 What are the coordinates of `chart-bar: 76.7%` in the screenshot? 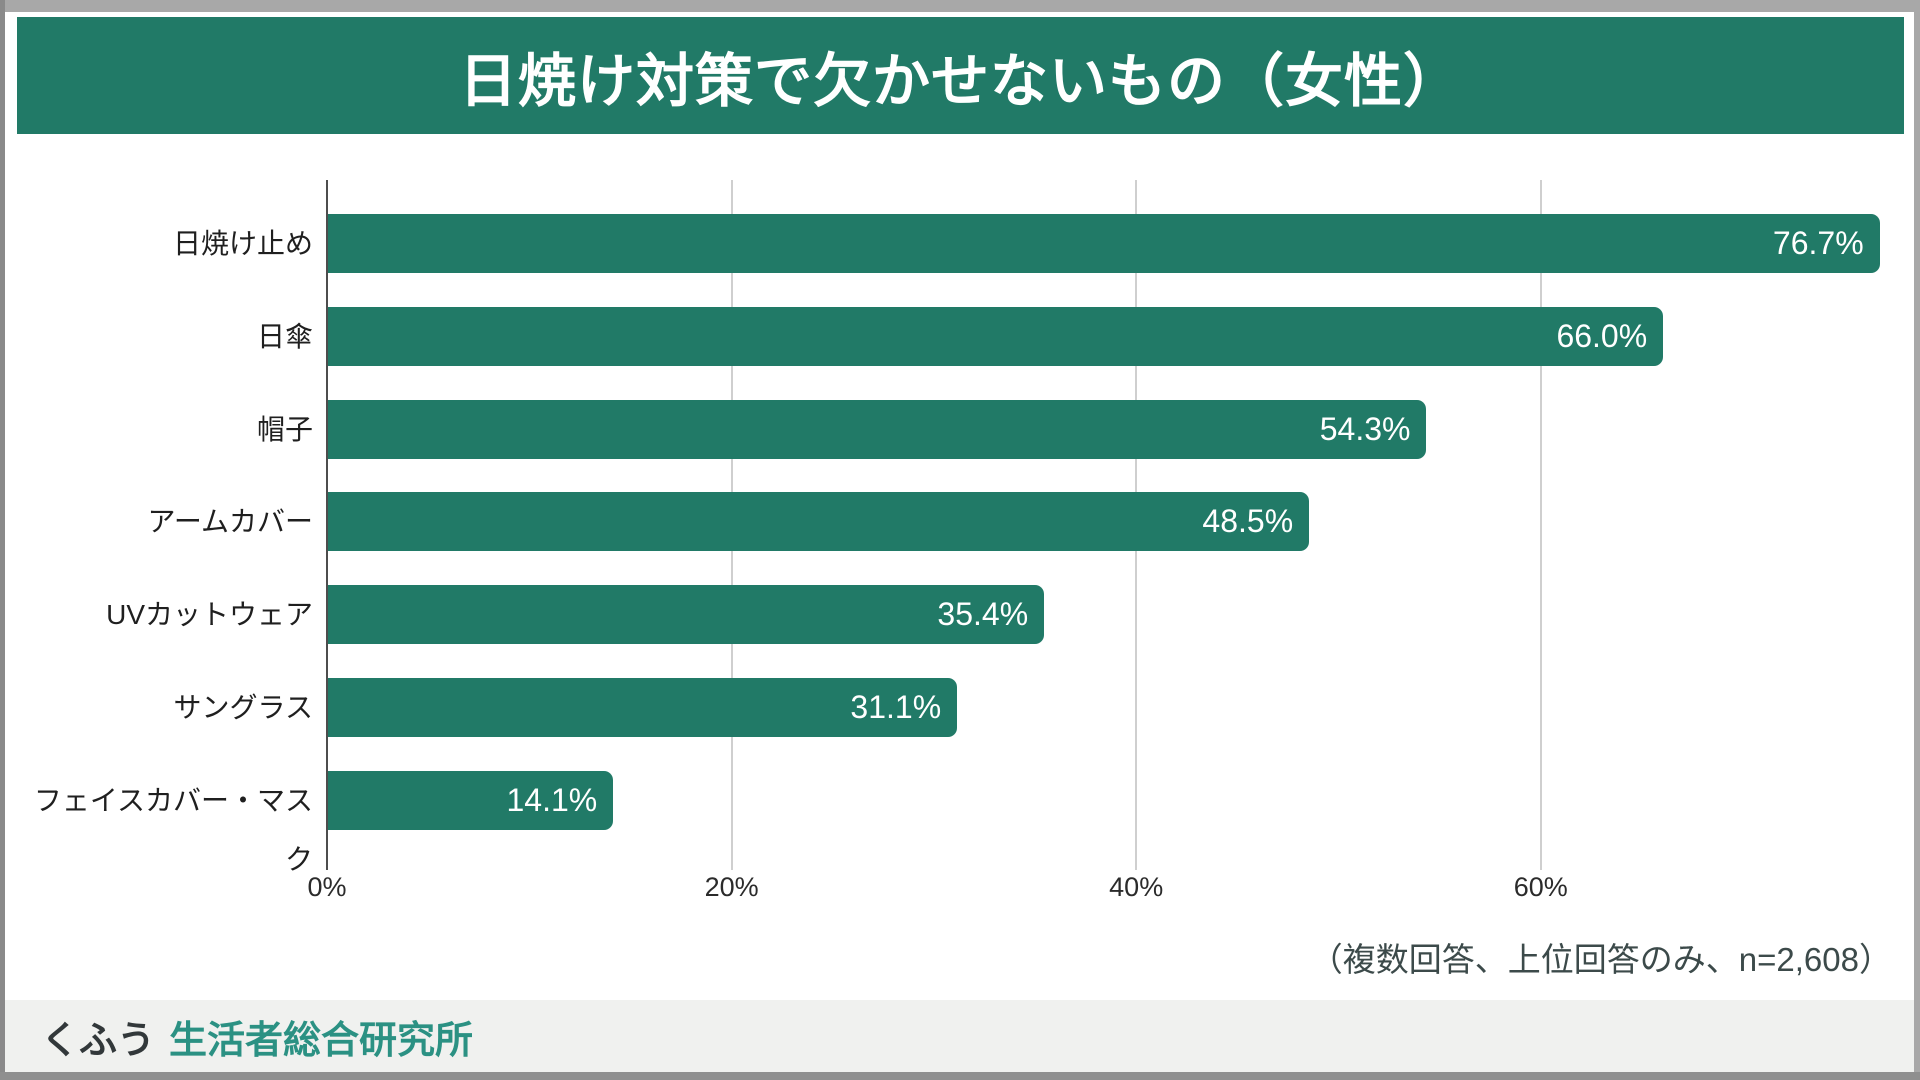 It's located at (1104, 243).